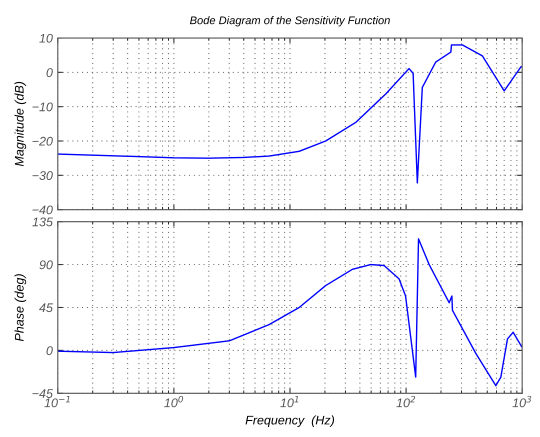  What do you see at coordinates (42, 209) in the screenshot?
I see `y-tick-label: −40` at bounding box center [42, 209].